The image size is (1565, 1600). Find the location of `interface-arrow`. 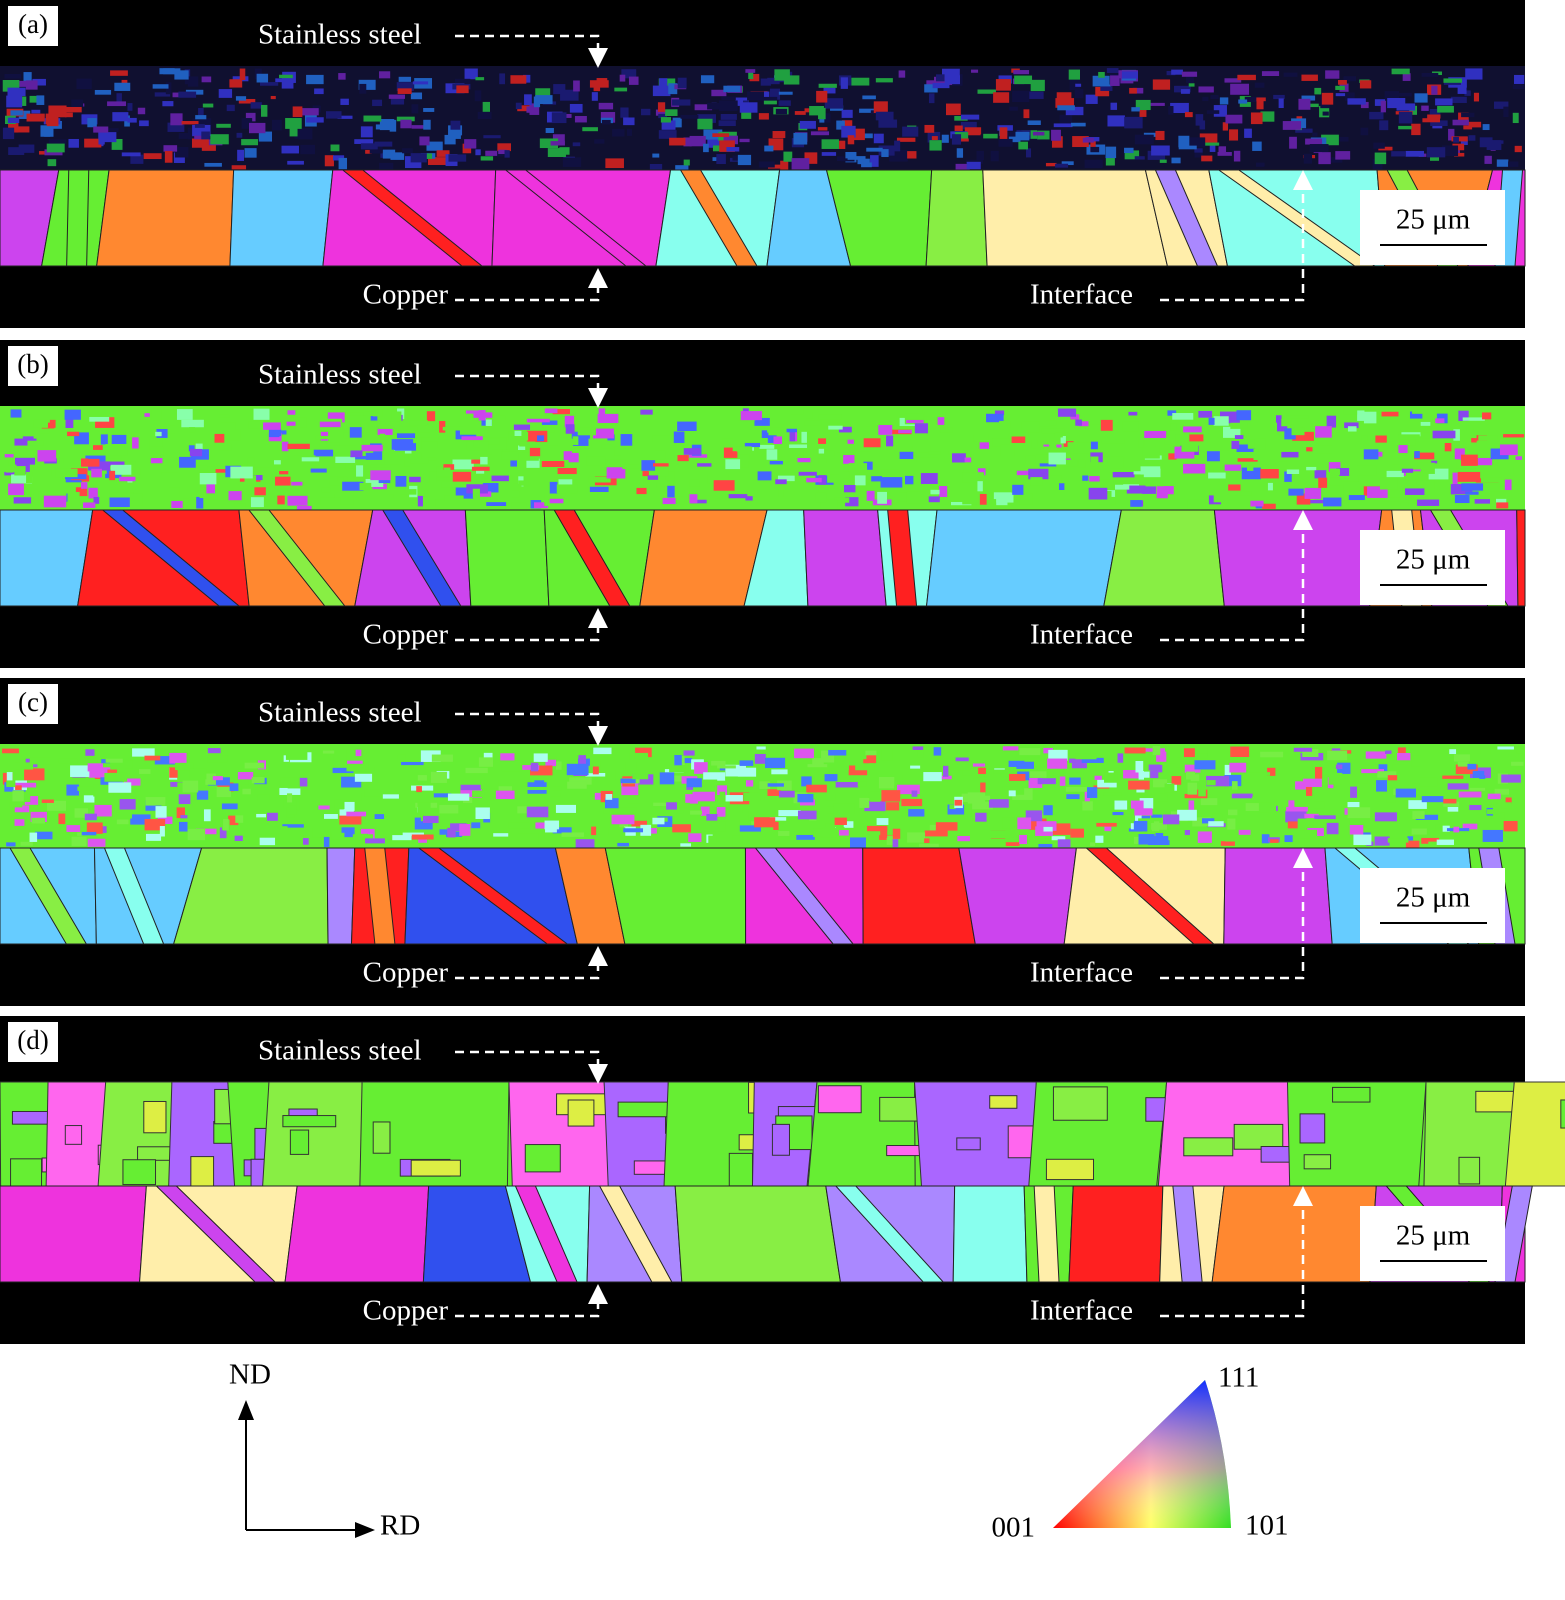

interface-arrow is located at coordinates (1236, 236).